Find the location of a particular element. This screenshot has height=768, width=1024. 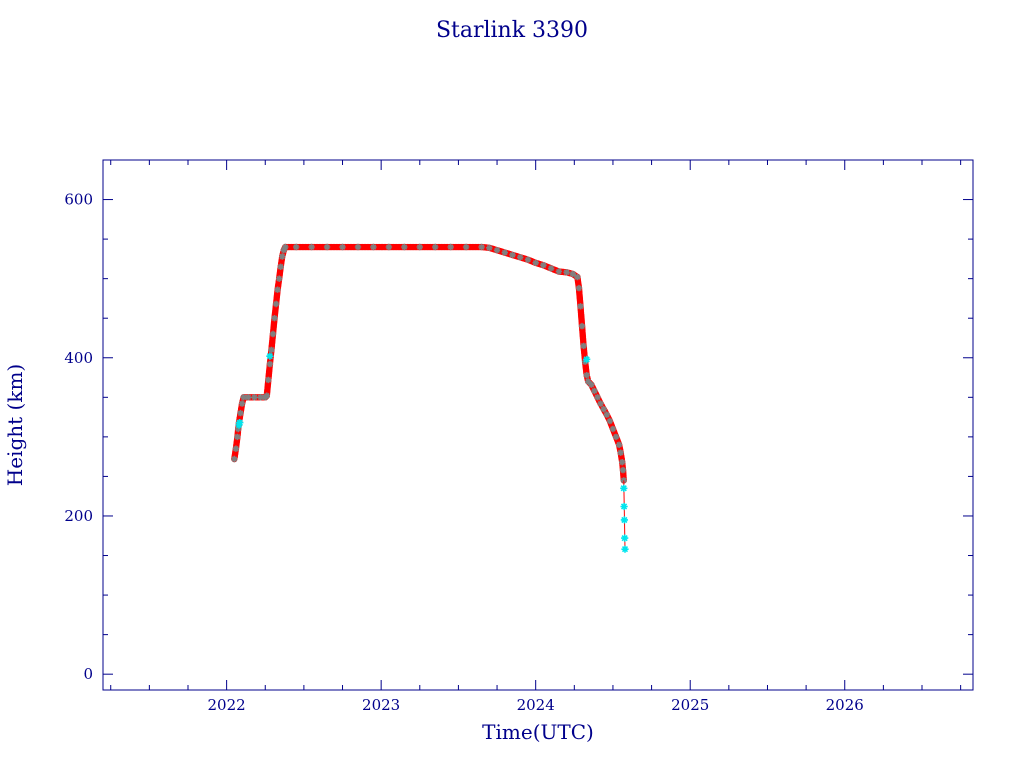

x-tick-label: 2026 is located at coordinates (845, 705).